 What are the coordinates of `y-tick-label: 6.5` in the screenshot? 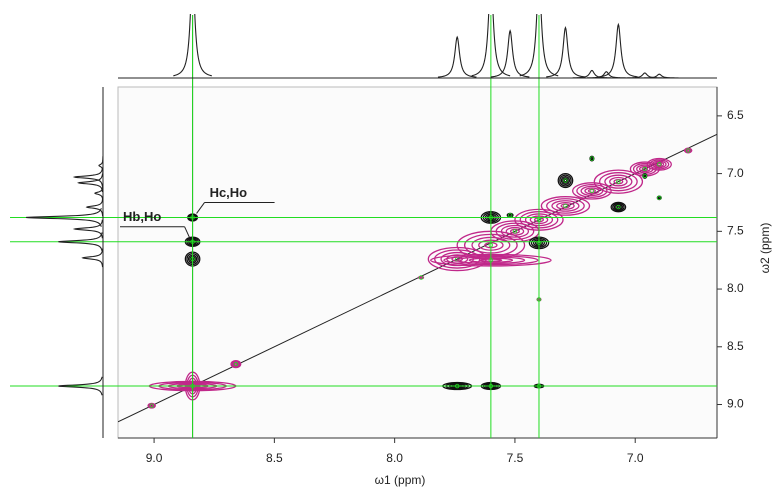 It's located at (735, 115).